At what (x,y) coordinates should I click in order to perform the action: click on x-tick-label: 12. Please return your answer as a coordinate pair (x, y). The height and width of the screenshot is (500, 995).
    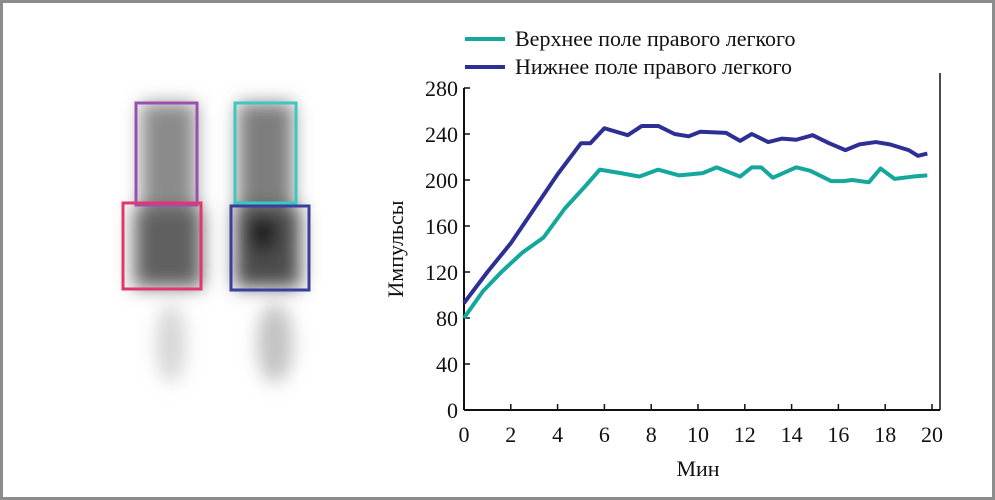
    Looking at the image, I should click on (745, 434).